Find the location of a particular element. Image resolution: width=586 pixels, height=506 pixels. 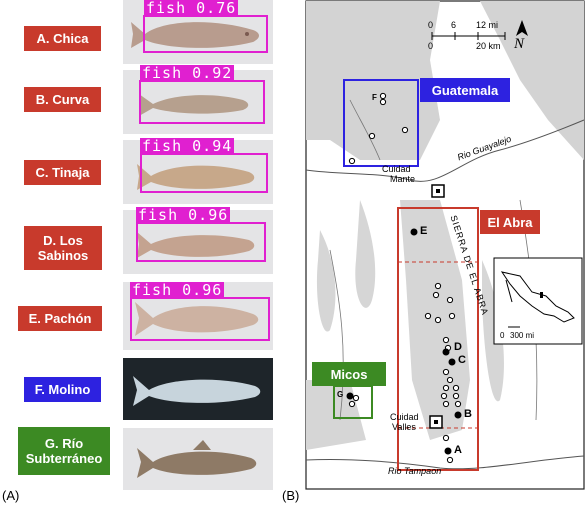

detection-score-tinaja: fish 0.94 is located at coordinates (187, 146).